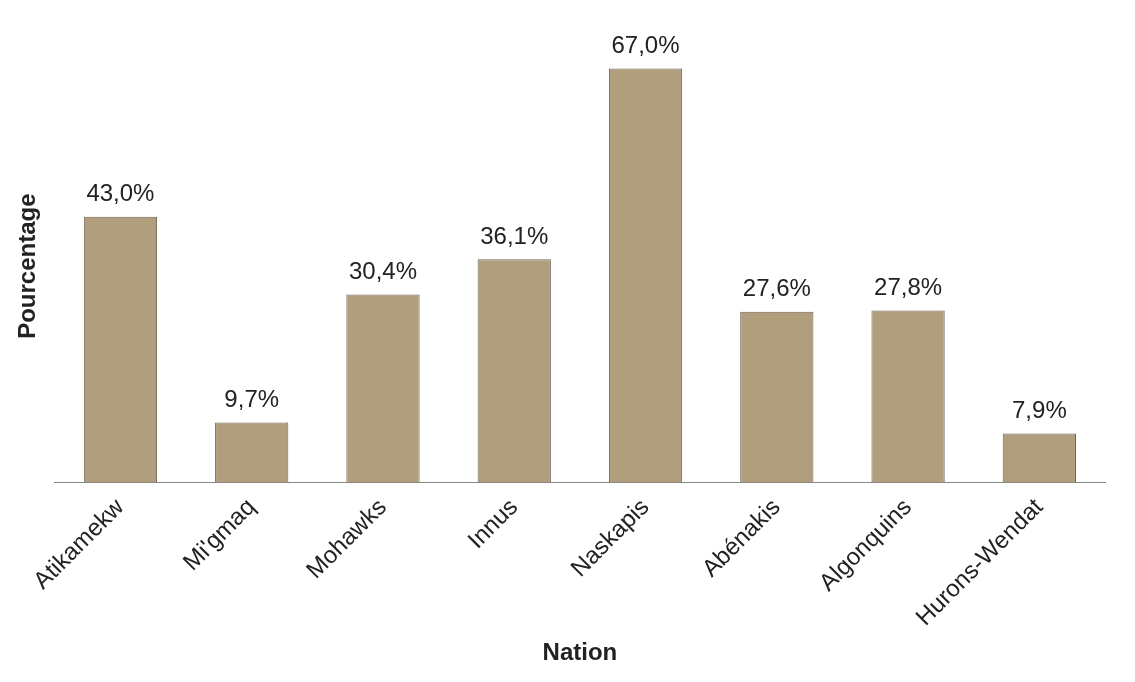 The image size is (1135, 682). What do you see at coordinates (514, 235) in the screenshot?
I see `data-label: 36,1%` at bounding box center [514, 235].